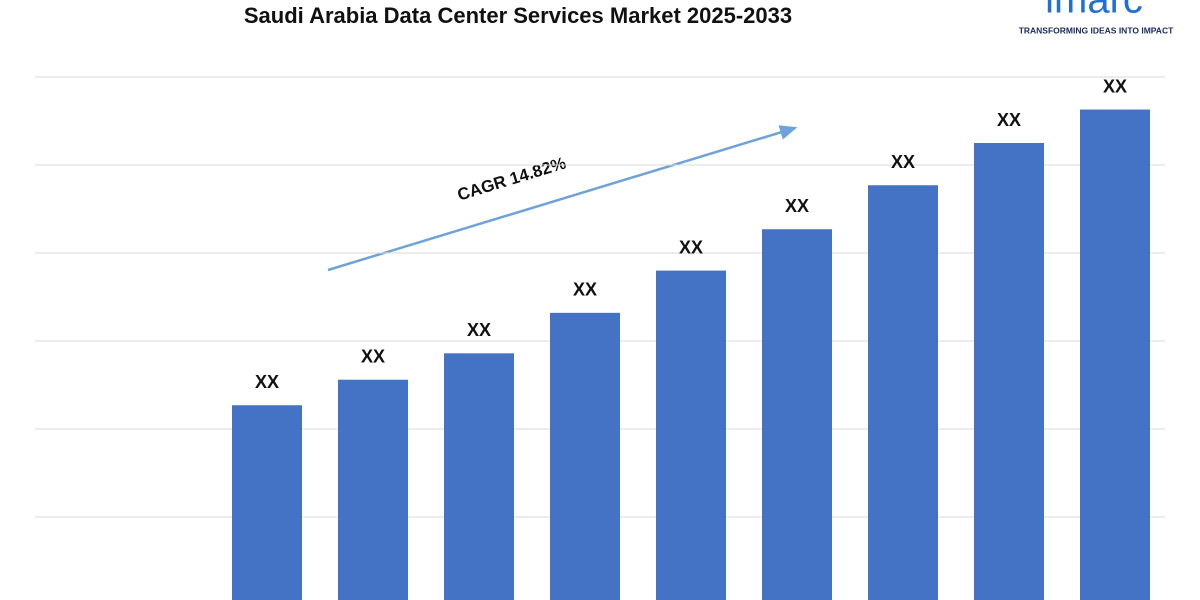 Image resolution: width=1200 pixels, height=600 pixels. I want to click on logo-tagline: TRANSFORMING IDEAS INTO IMPACT, so click(1096, 30).